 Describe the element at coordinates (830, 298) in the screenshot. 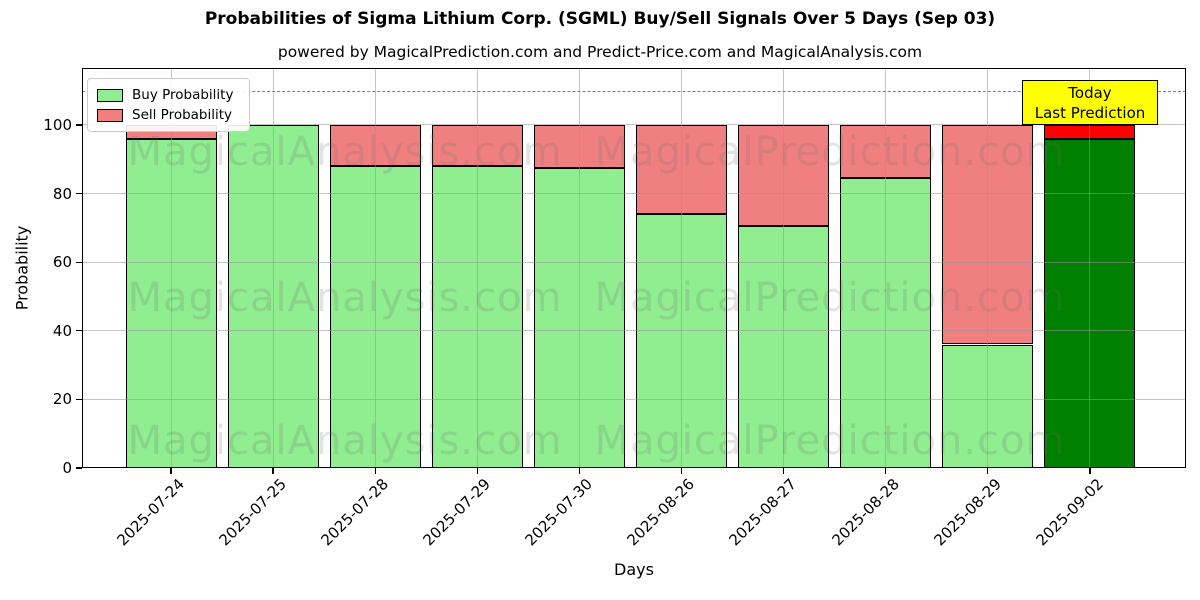

I see `watermark-right-1: MagicalPrediction.com` at that location.